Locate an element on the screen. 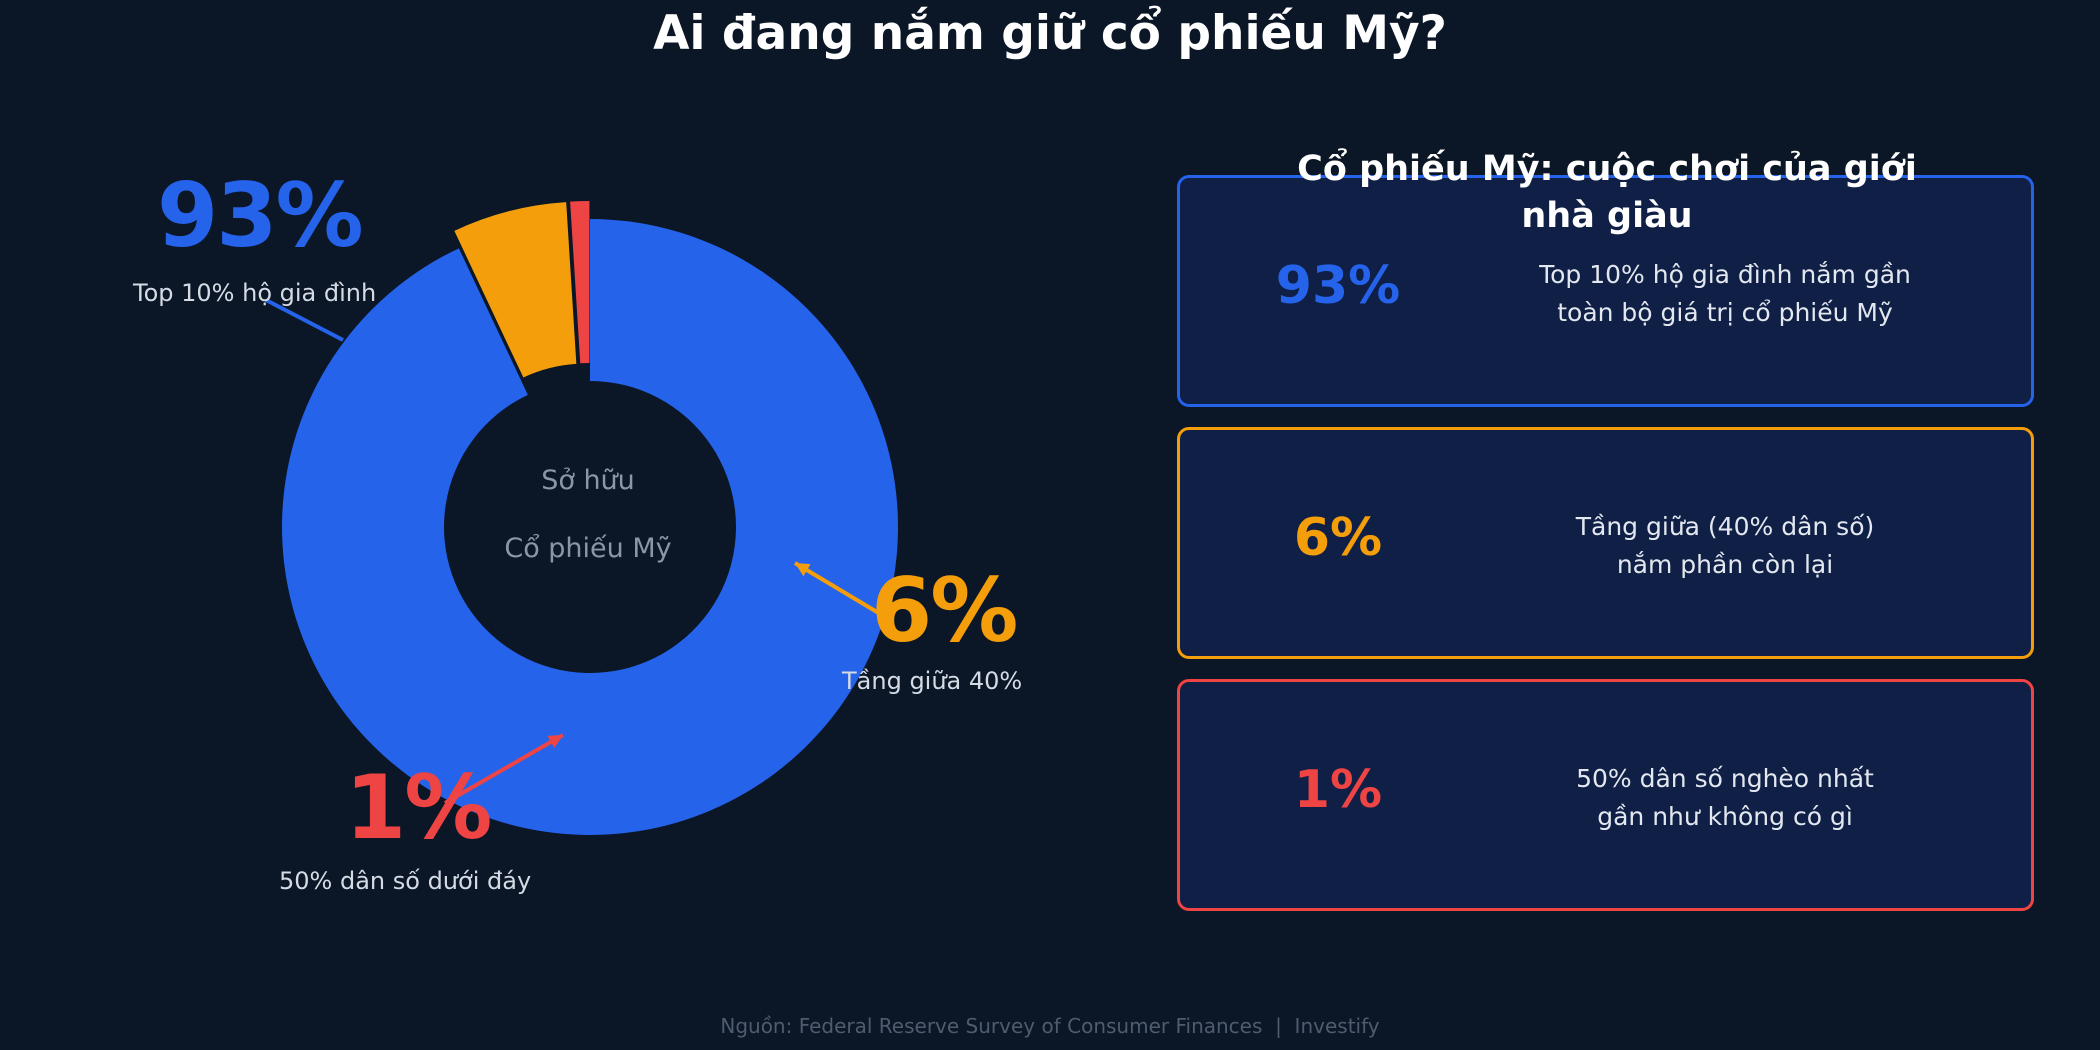  cards-heading: Cổ phiếu Mỹ: cuộc chơi của giới nhà giàu is located at coordinates (1607, 192).